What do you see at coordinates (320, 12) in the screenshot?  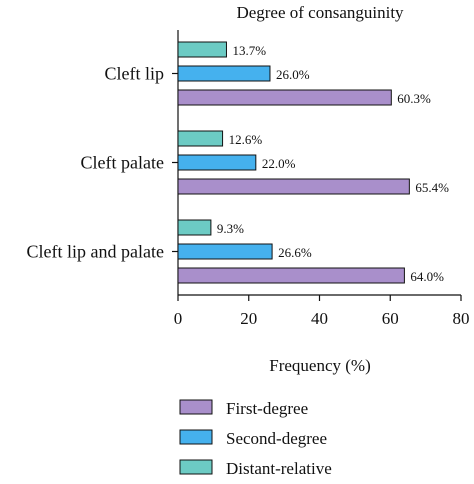 I see `chart-title: Degree of consanguinity` at bounding box center [320, 12].